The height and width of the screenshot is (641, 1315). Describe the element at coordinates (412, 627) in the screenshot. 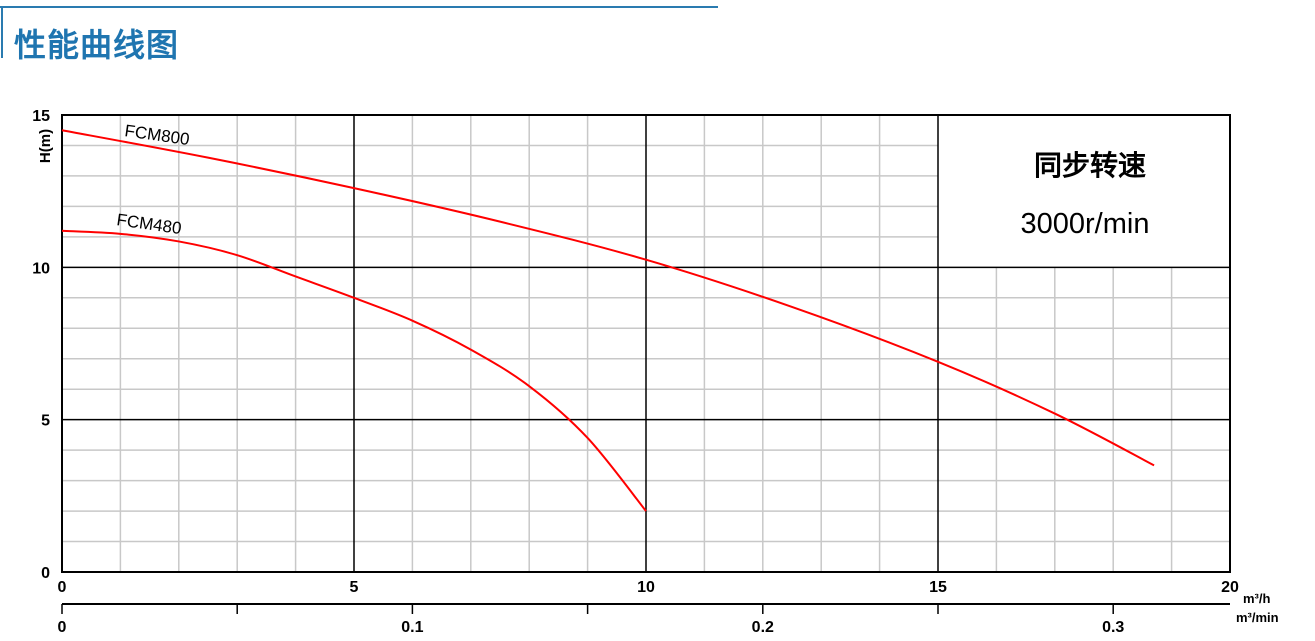

I see `x2-tick-label: 0.1` at that location.